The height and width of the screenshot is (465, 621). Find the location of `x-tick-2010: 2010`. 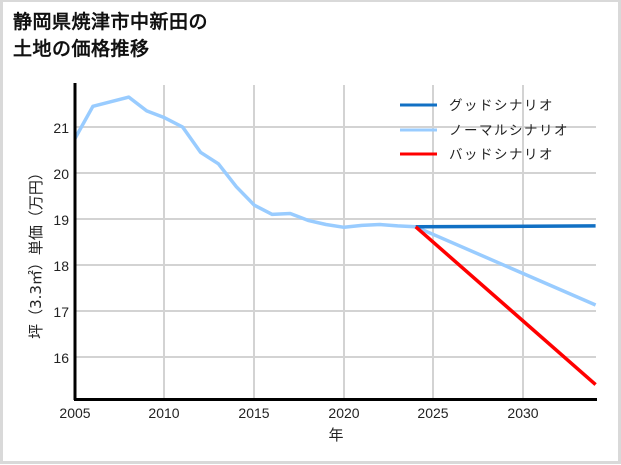

x-tick-2010: 2010 is located at coordinates (163, 413).